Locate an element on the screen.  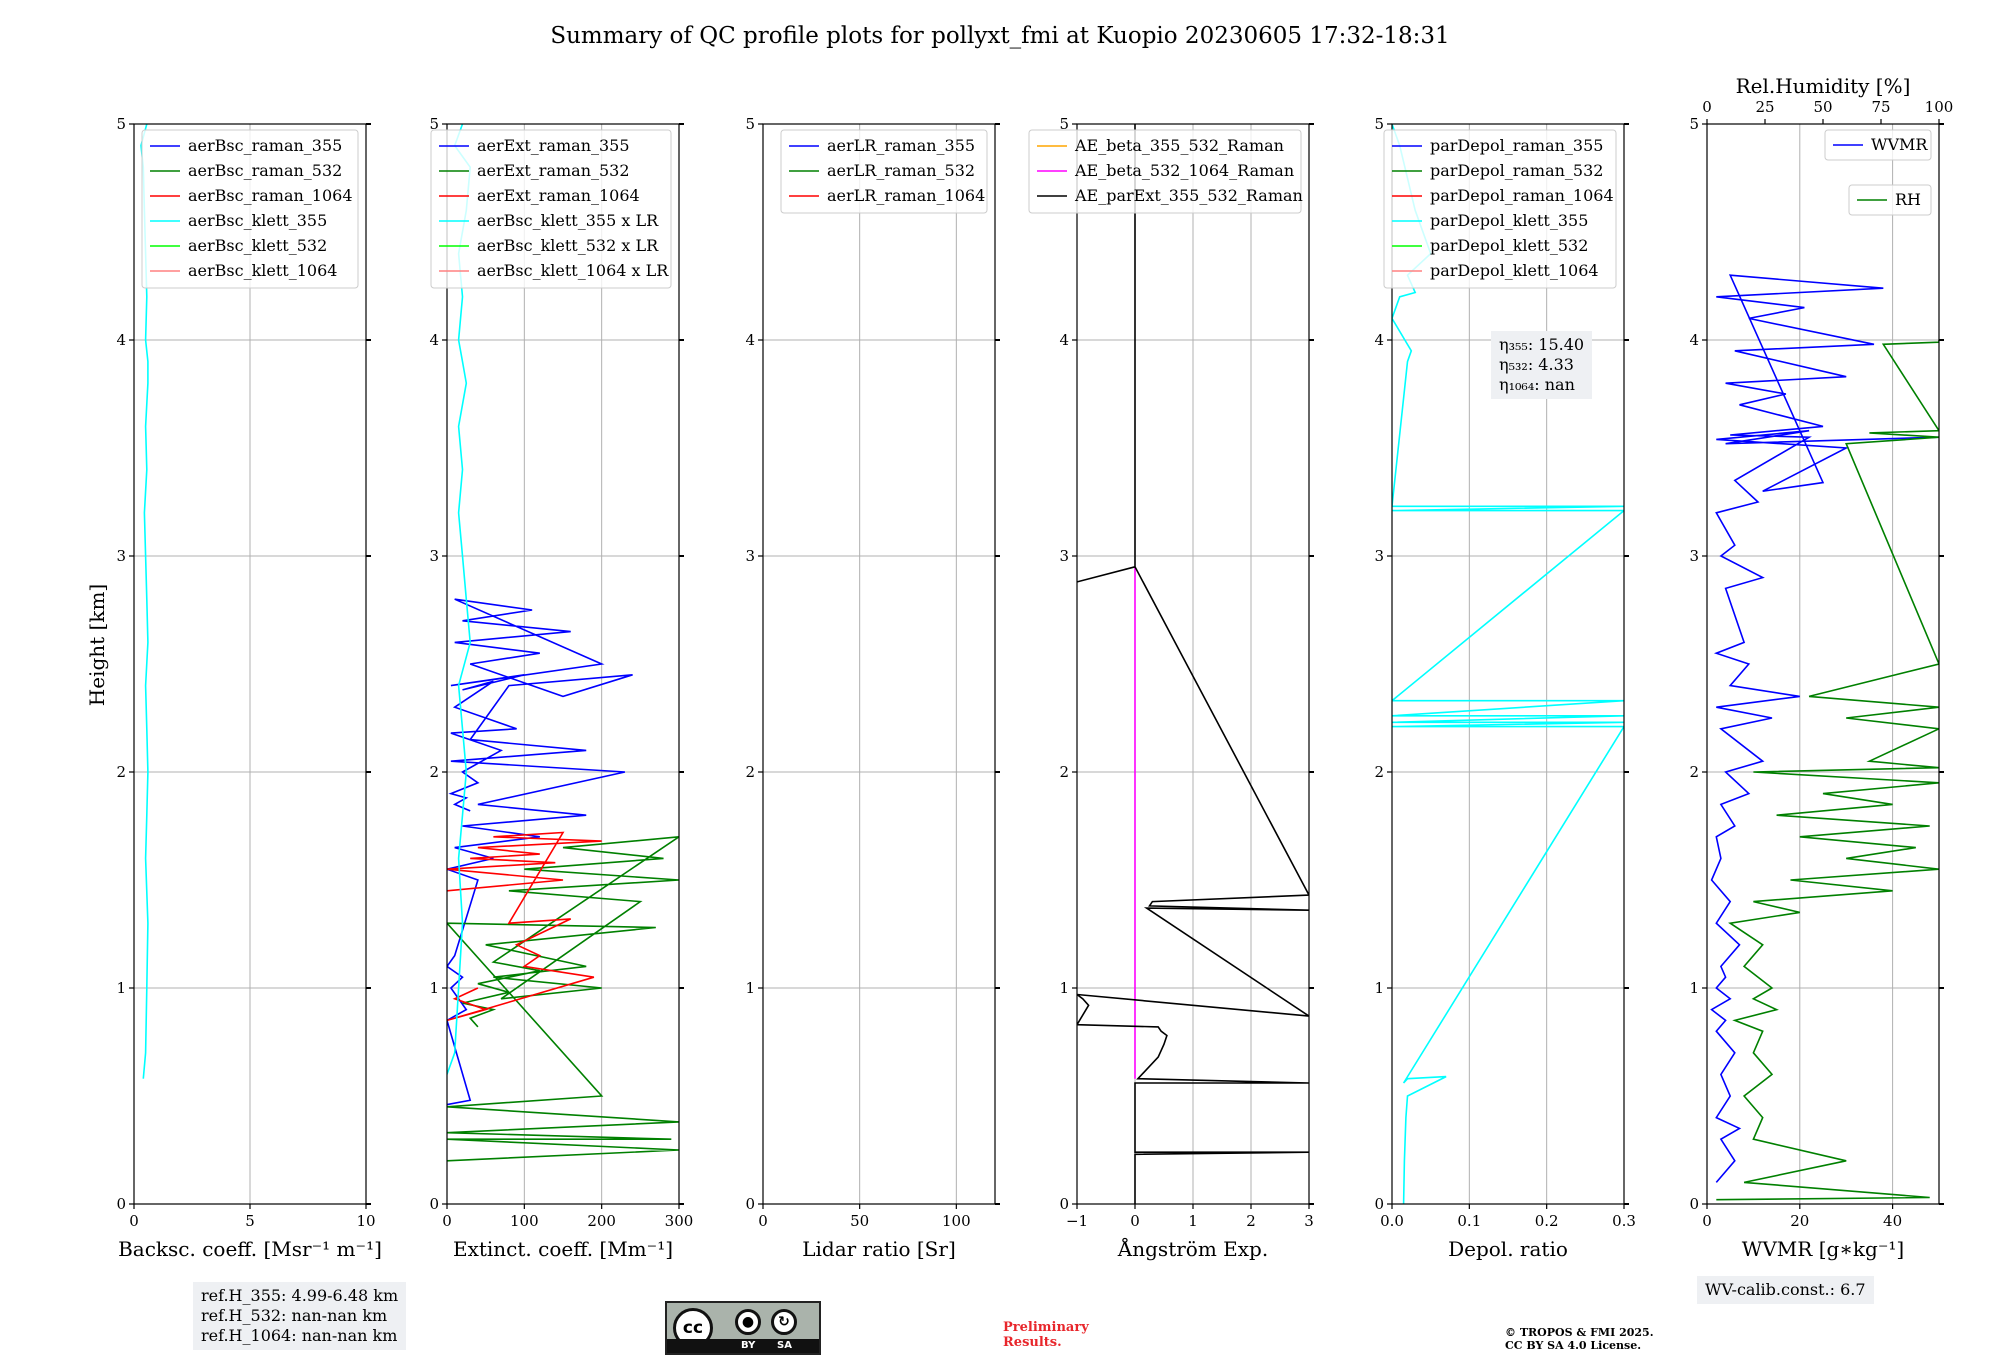
x-tick-label: 200 is located at coordinates (601, 1221).